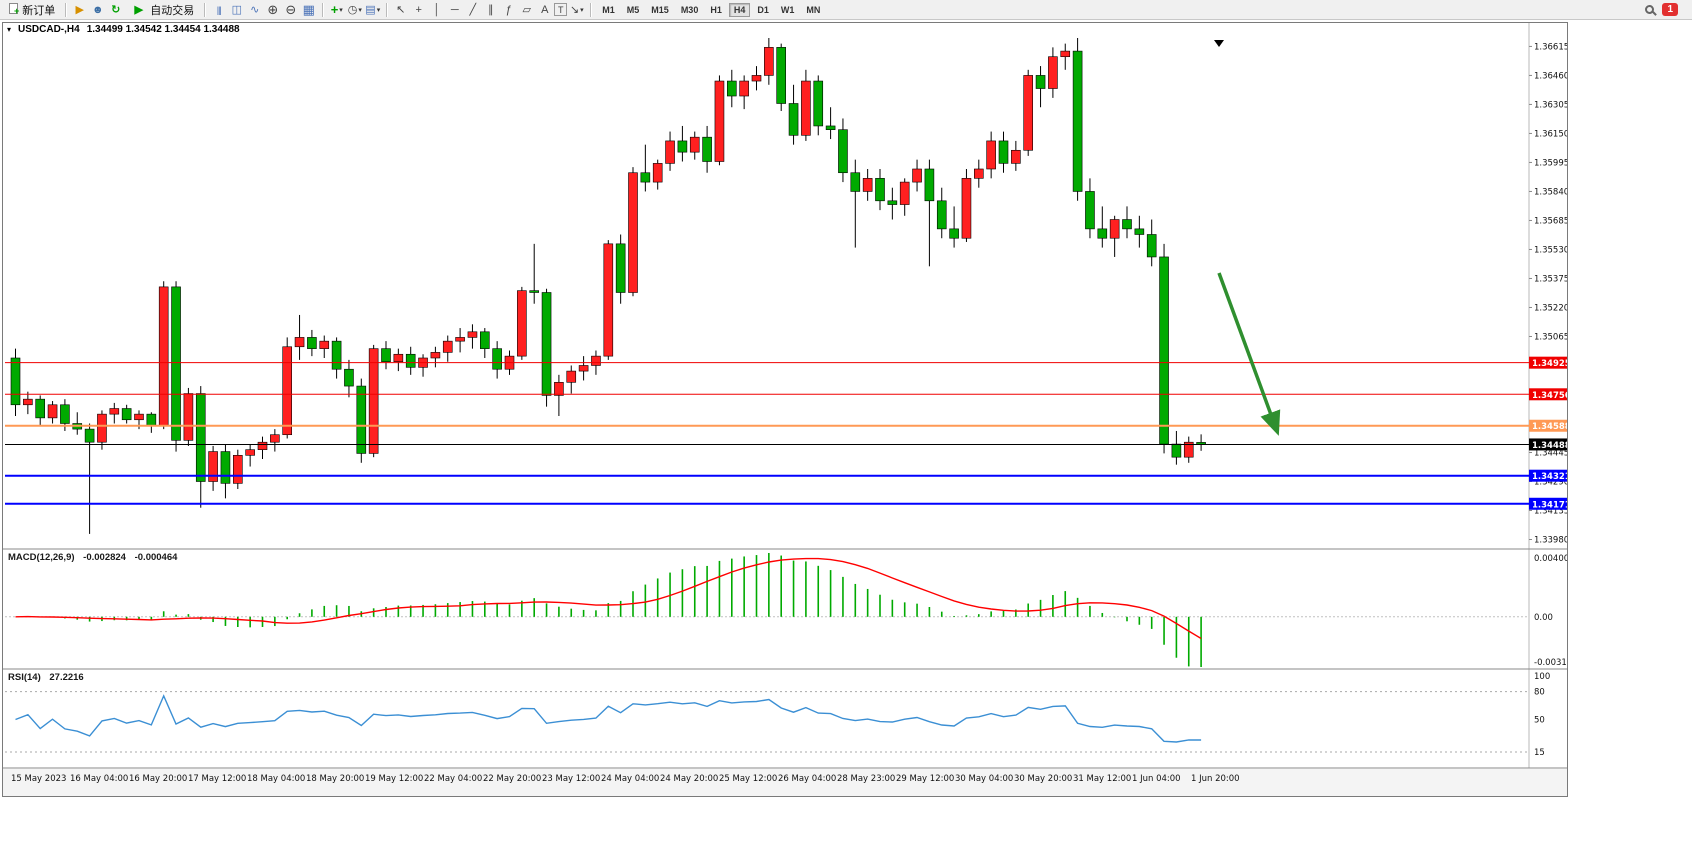 Image resolution: width=1692 pixels, height=862 pixels. What do you see at coordinates (9, 29) in the screenshot?
I see `one-click-trading-toggle: ▾` at bounding box center [9, 29].